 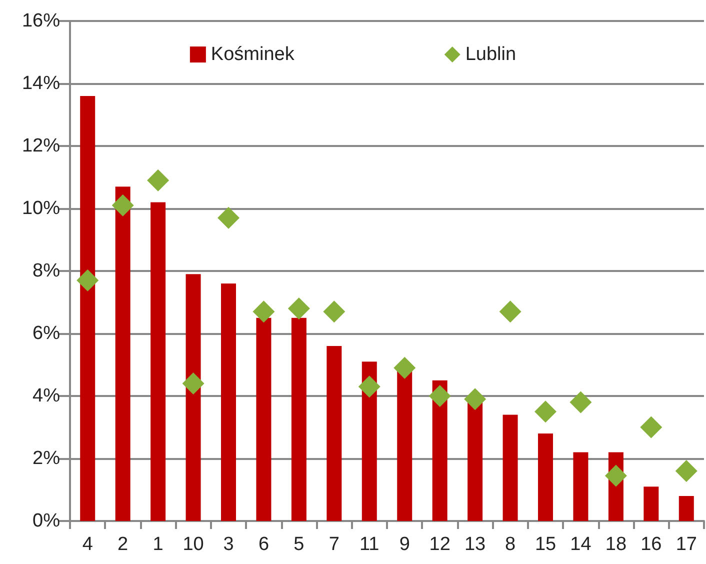 What do you see at coordinates (46, 271) in the screenshot?
I see `y-tick-label: 8%` at bounding box center [46, 271].